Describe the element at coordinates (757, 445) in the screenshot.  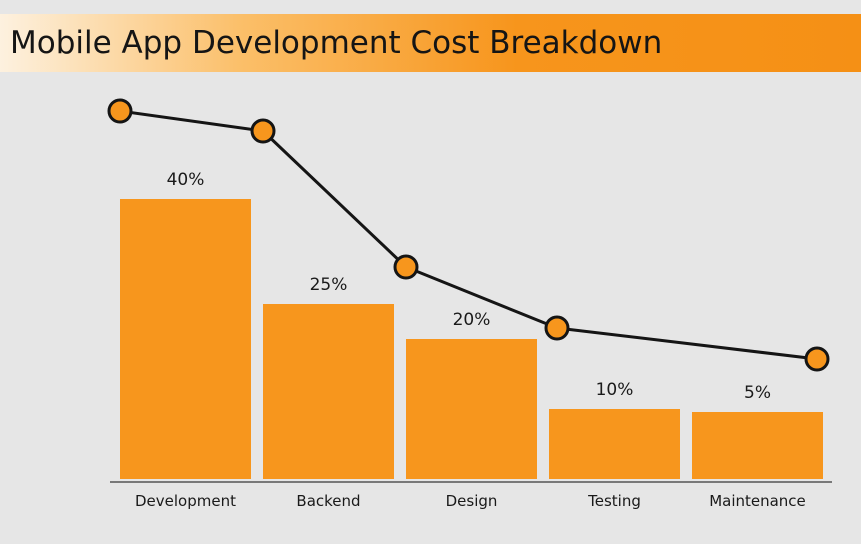
I see `bar-maintenance` at that location.